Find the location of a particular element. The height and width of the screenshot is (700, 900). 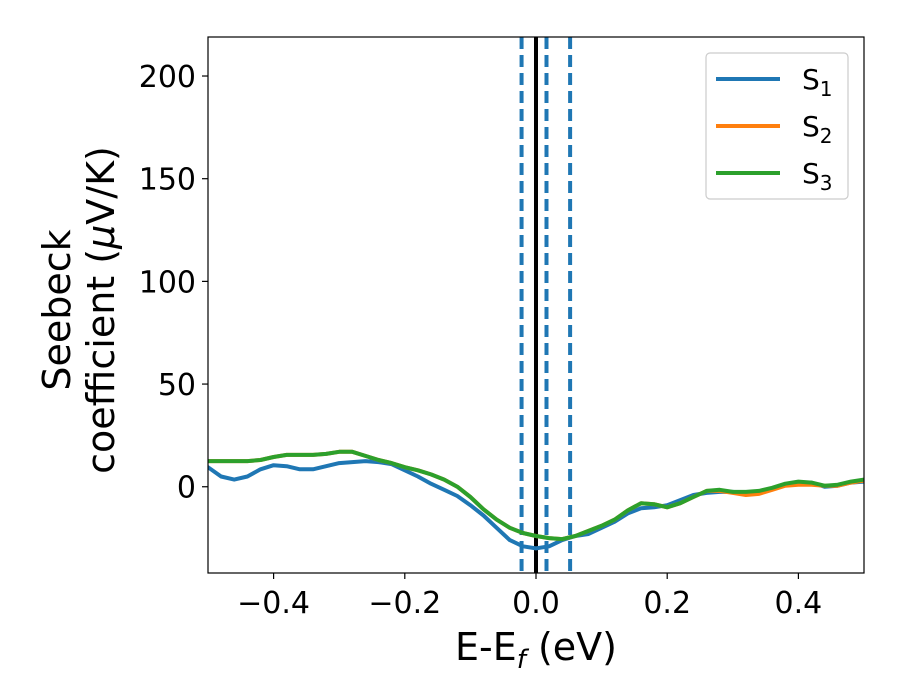

y-axis-label-mu: μ is located at coordinates (101, 237).